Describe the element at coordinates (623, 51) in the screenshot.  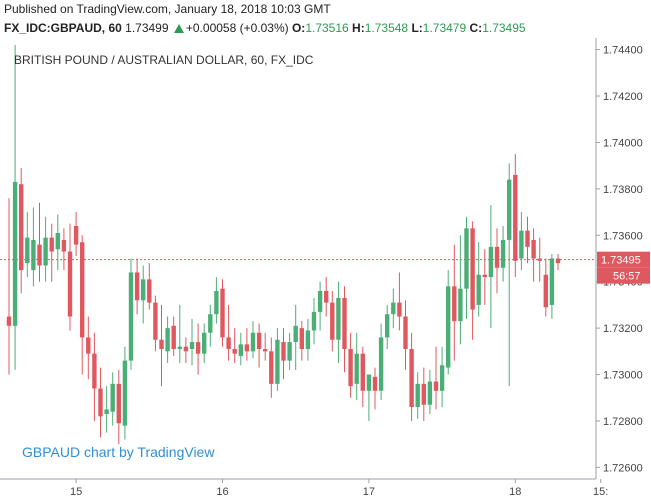
I see `price-tick-label: 1.74400` at that location.